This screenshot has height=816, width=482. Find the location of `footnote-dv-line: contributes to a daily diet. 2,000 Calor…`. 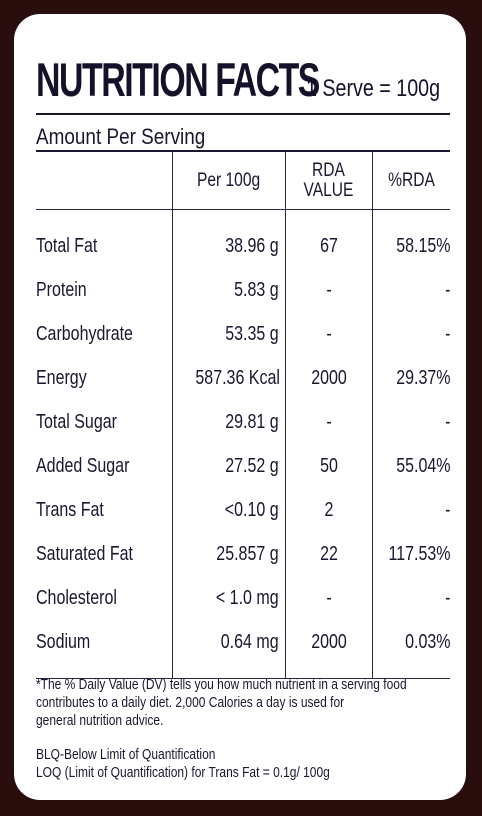

footnote-dv-line: contributes to a daily diet. 2,000 Calor… is located at coordinates (190, 702).